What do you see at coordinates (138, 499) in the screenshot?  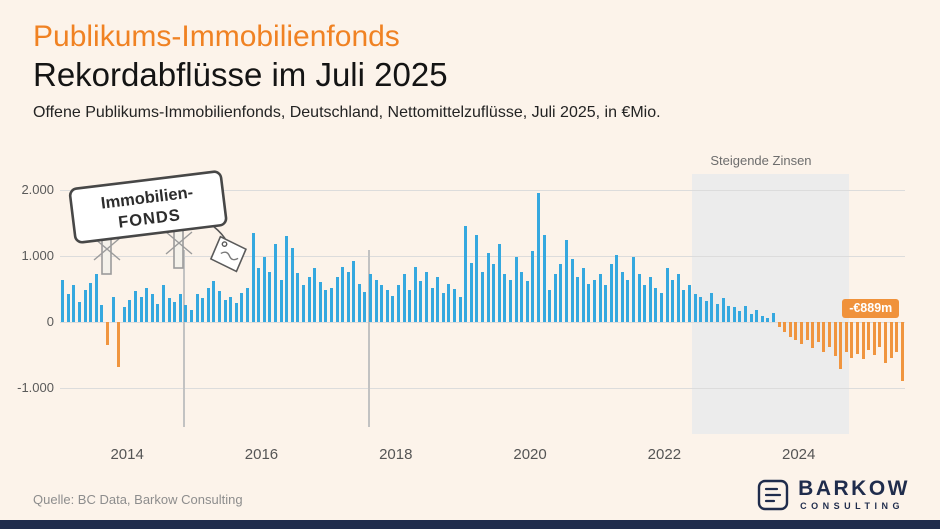 I see `source-note: Quelle: BC Data, Barkow Consulting` at bounding box center [138, 499].